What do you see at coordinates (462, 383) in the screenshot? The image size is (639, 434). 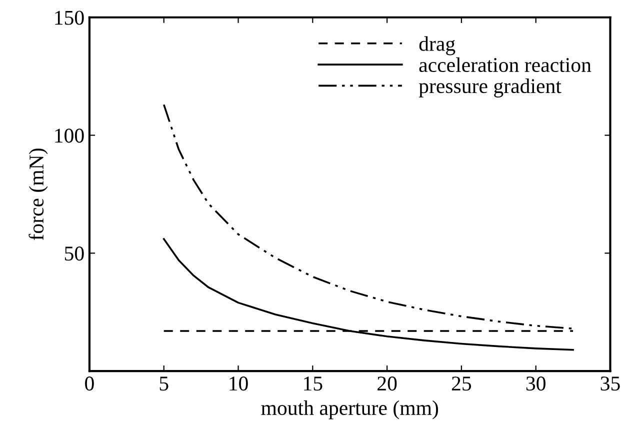 I see `x-tick-label: 25` at bounding box center [462, 383].